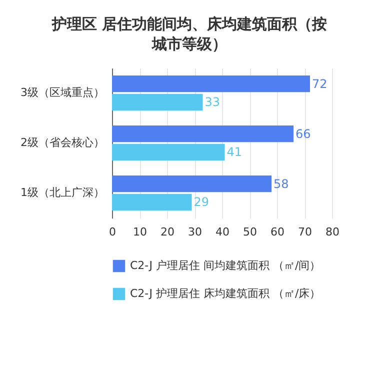  Describe the element at coordinates (189, 34) in the screenshot. I see `chart-title: 护理区 居住功能间均、床均建筑面积（按城市等级）` at that location.